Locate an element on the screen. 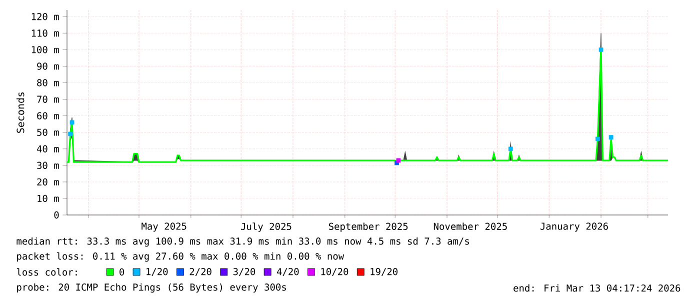  y-tick-label: 10 m is located at coordinates (48, 198).